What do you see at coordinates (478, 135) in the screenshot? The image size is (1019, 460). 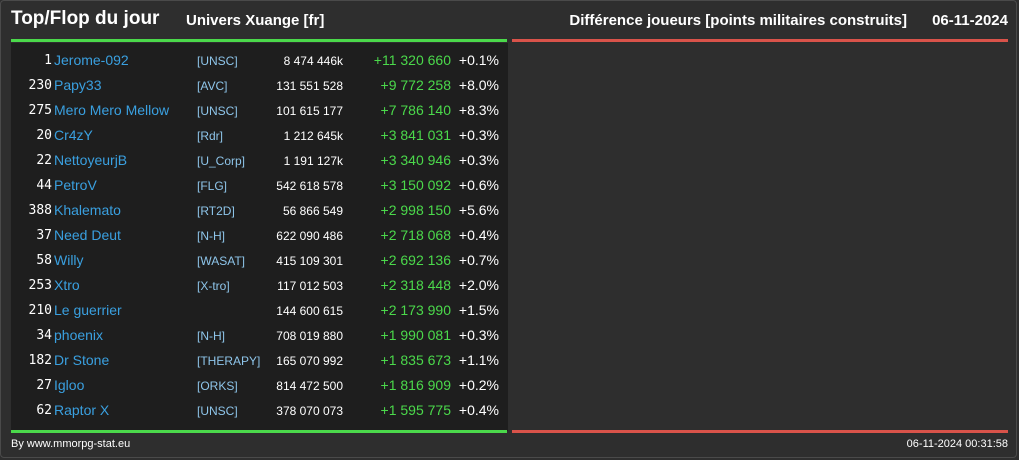 I see `percent-change: +0.3%` at bounding box center [478, 135].